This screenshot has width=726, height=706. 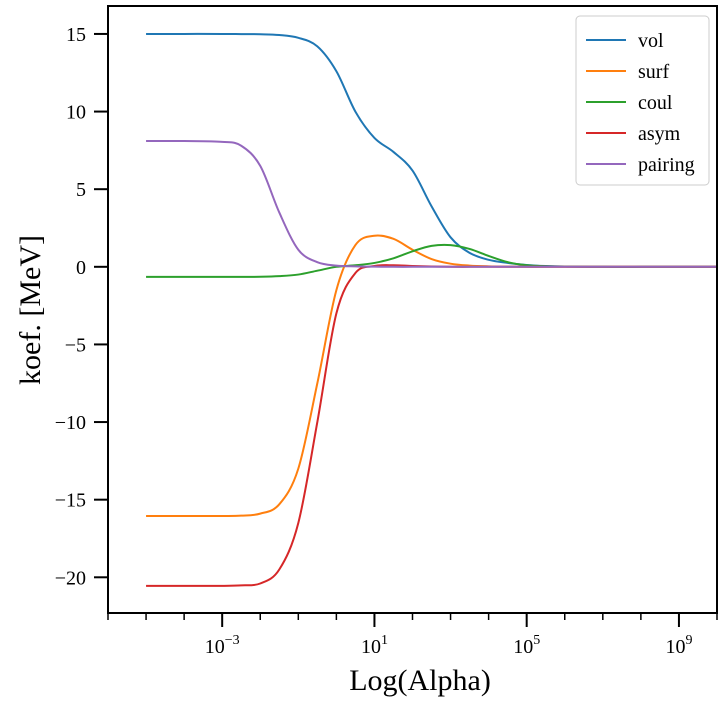 I want to click on x-tick-label: 10⁵, so click(x=526, y=645).